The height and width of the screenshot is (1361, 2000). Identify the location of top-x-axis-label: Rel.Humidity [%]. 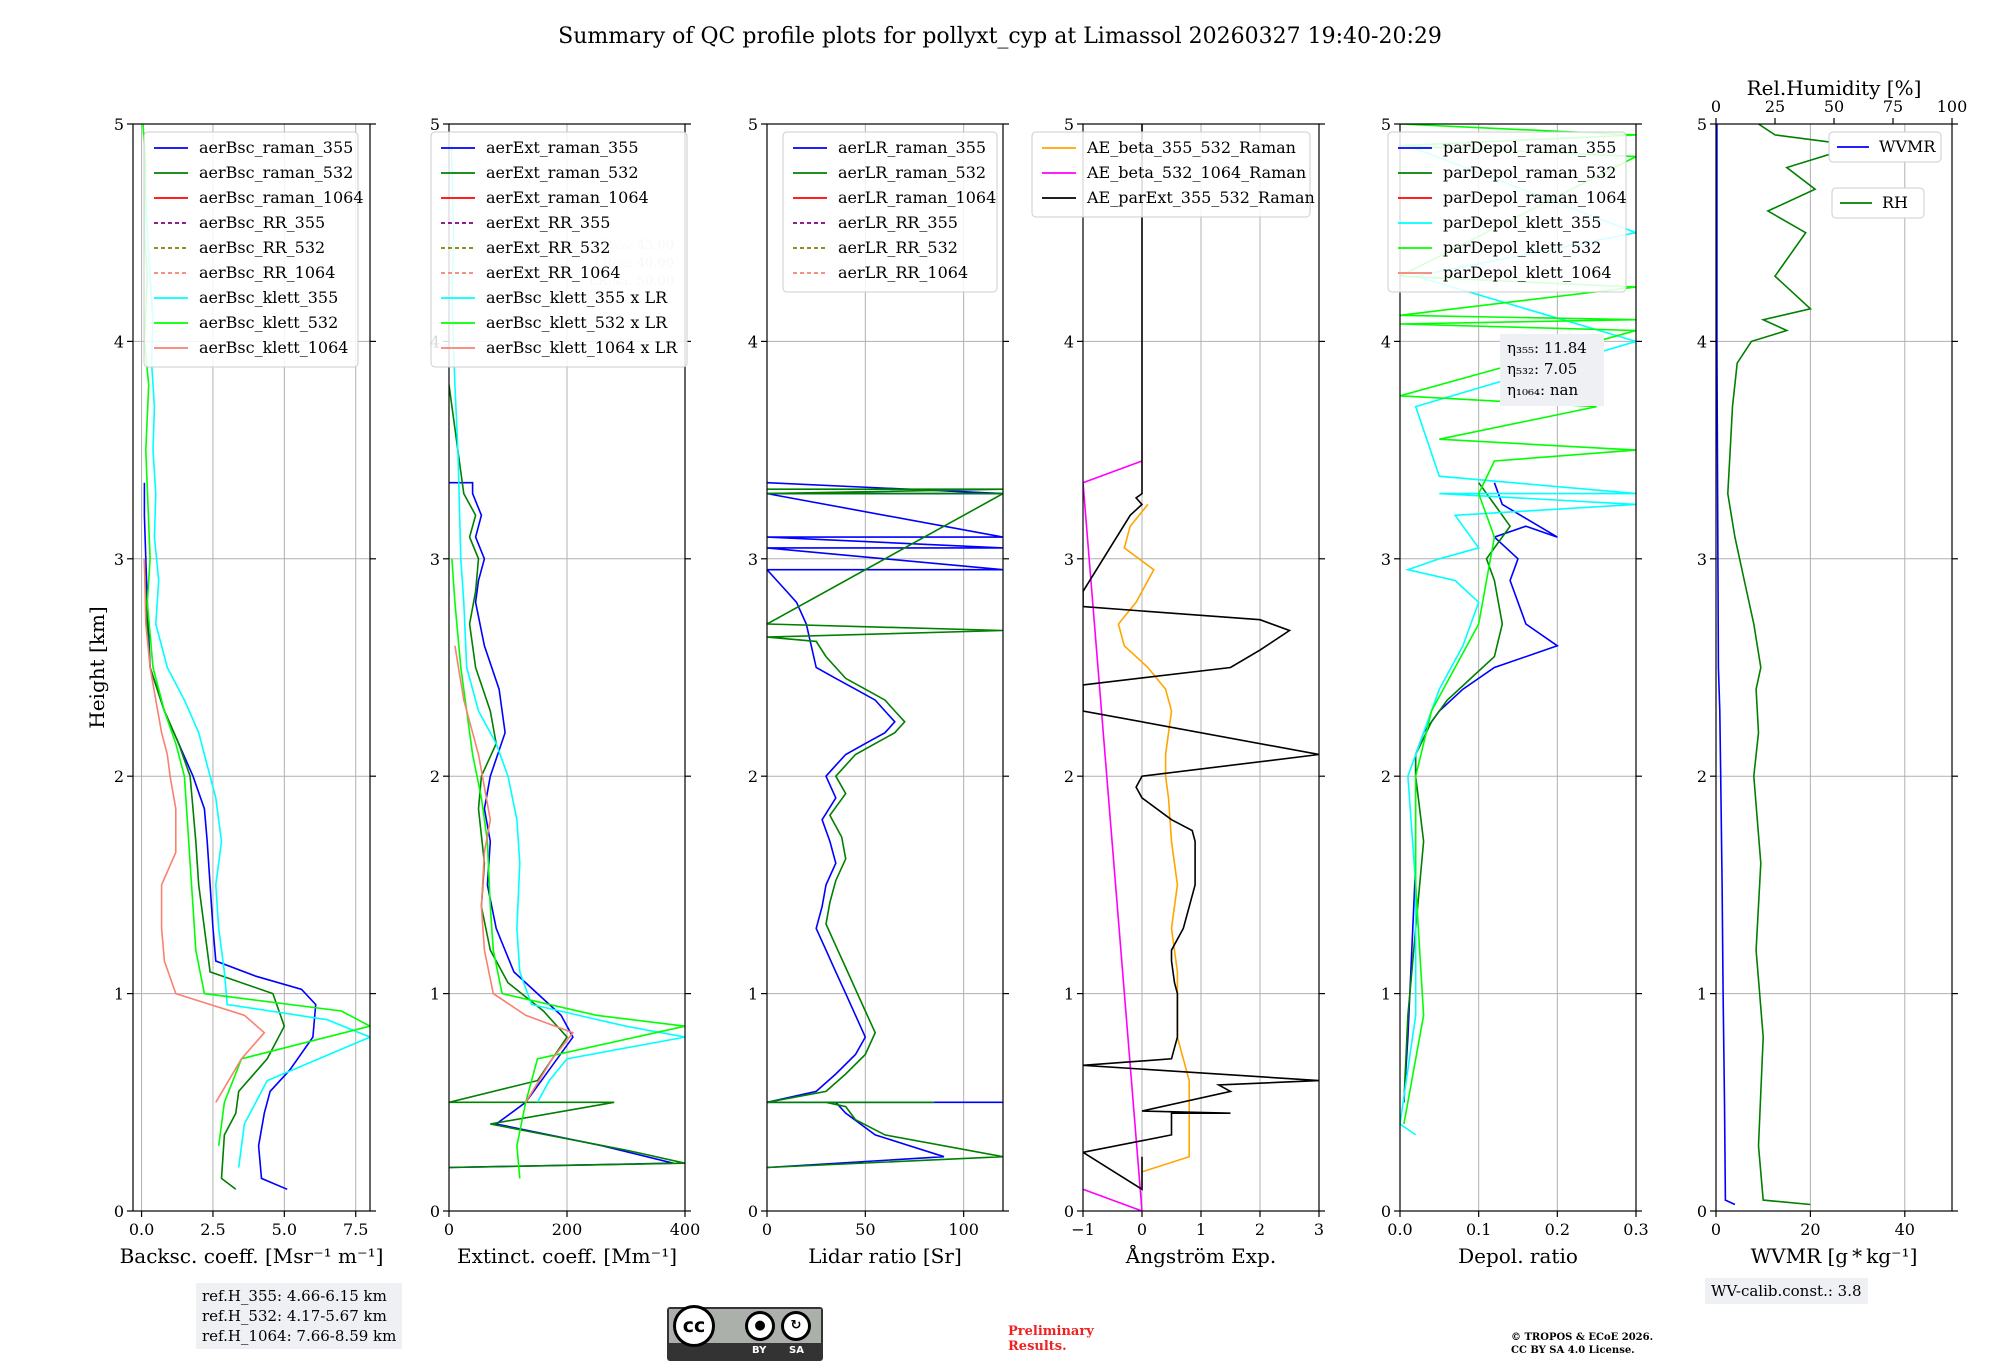
(1834, 88).